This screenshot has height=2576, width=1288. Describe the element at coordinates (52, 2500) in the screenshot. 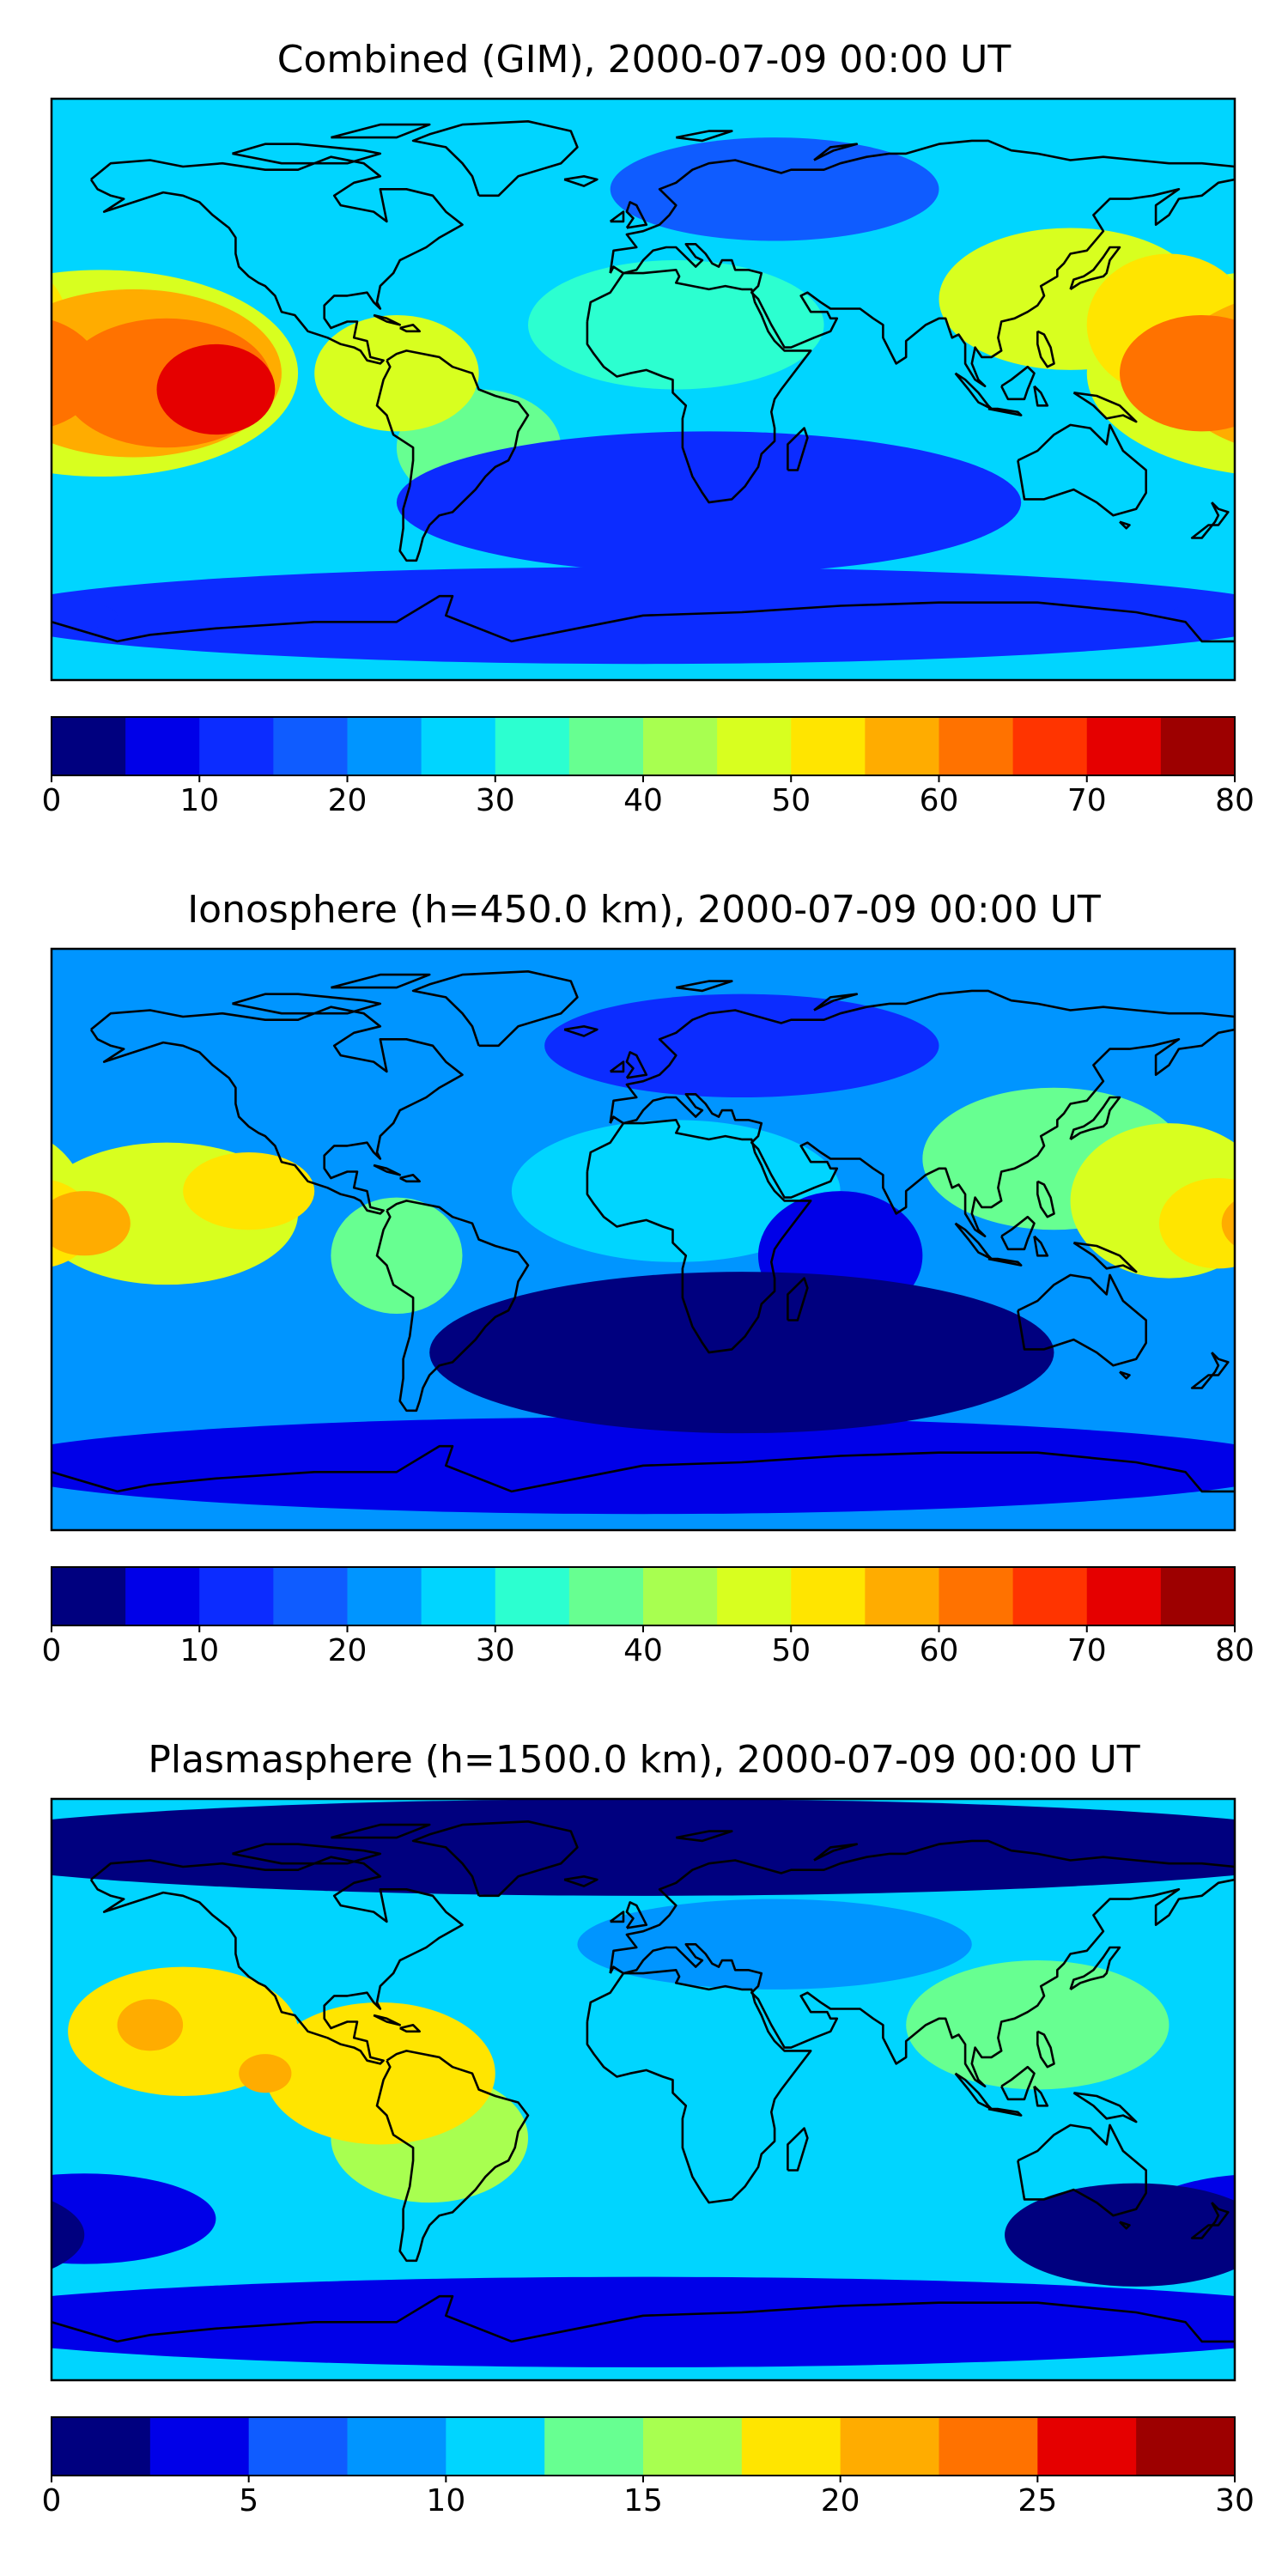

I see `colorbar-tick-label: 0` at that location.